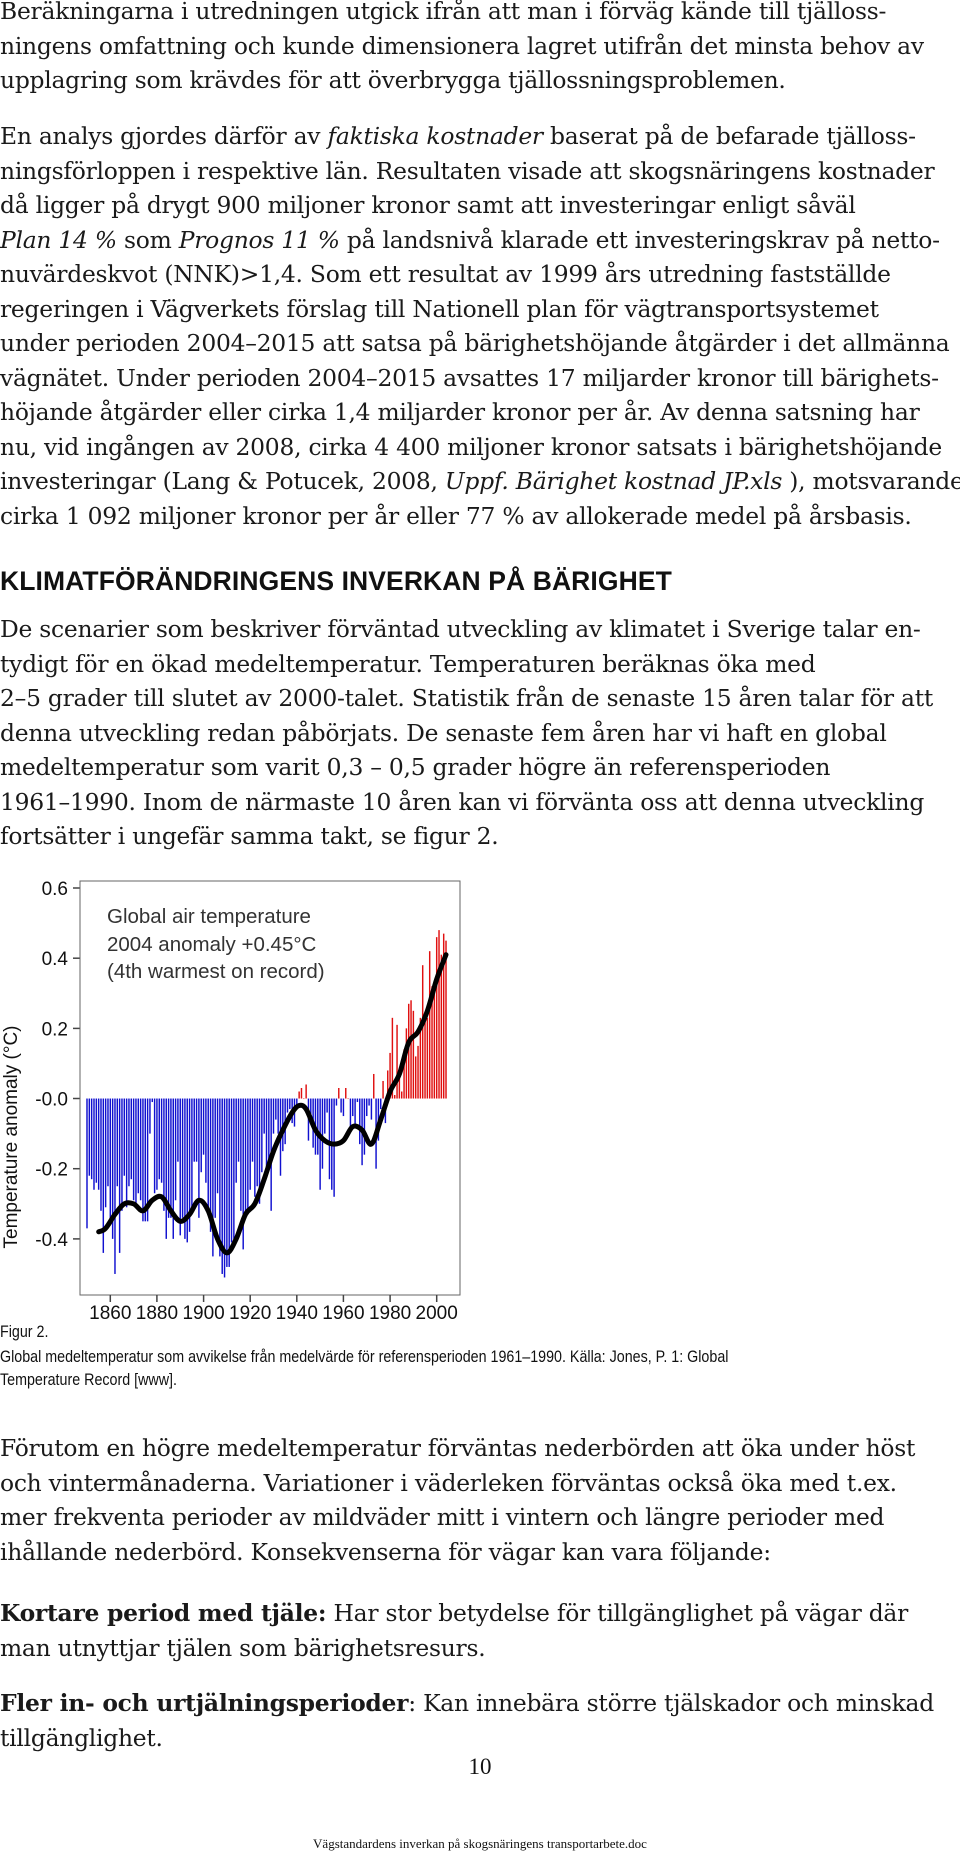 The image size is (960, 1857). What do you see at coordinates (11, 1136) in the screenshot?
I see `y-axis-label: Temperature anomaly (°C)` at bounding box center [11, 1136].